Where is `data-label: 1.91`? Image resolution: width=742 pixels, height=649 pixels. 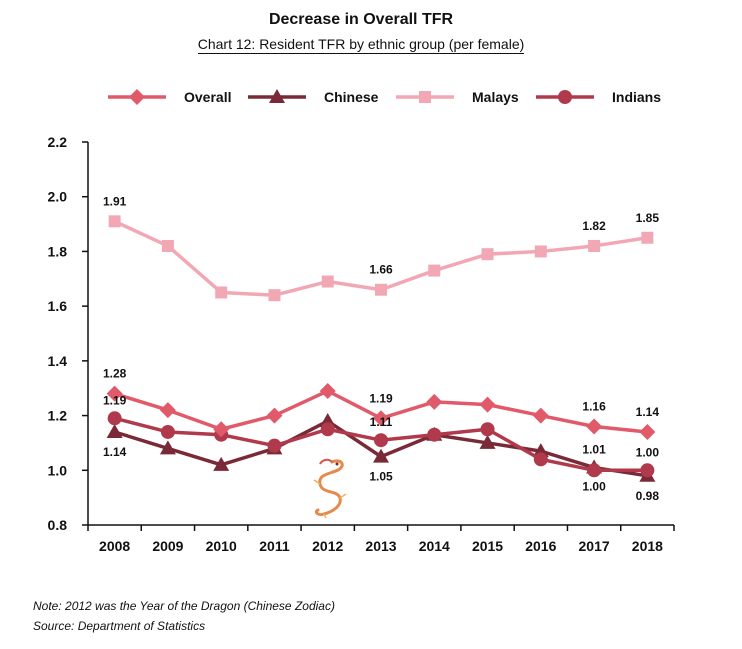 data-label: 1.91 is located at coordinates (115, 201).